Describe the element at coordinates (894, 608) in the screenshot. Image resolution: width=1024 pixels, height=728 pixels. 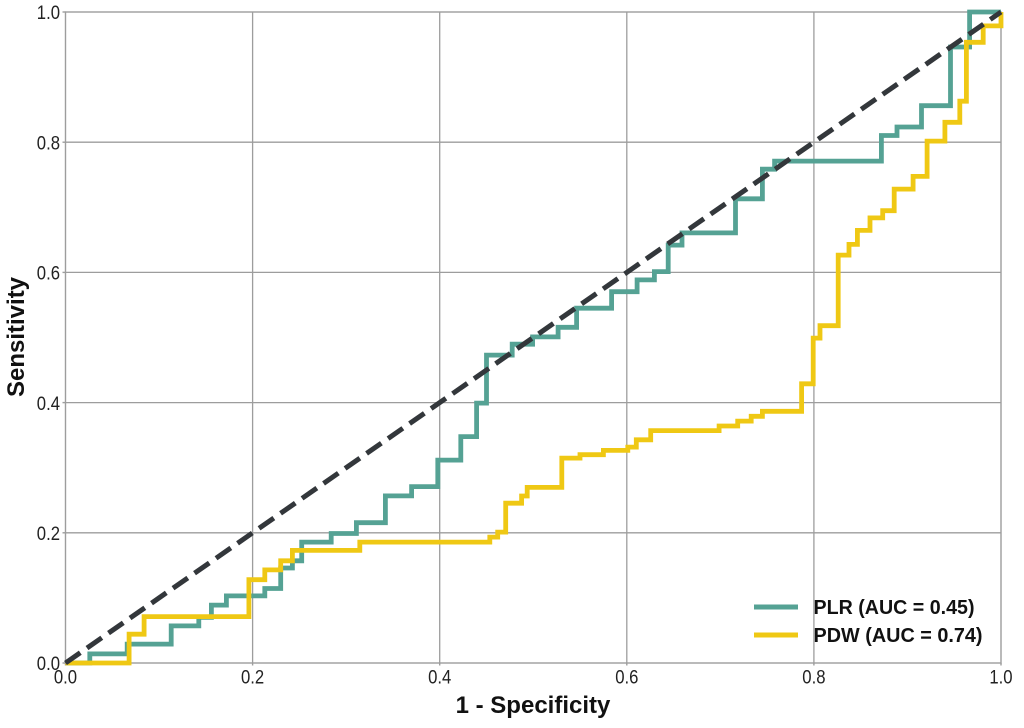
I see `svg-text: PLR (AUC = 0.45)` at that location.